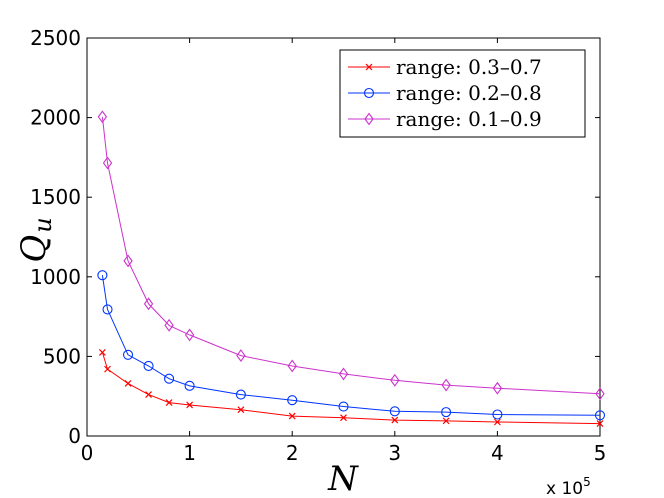  What do you see at coordinates (189, 453) in the screenshot?
I see `x-tick-label: 1` at bounding box center [189, 453].